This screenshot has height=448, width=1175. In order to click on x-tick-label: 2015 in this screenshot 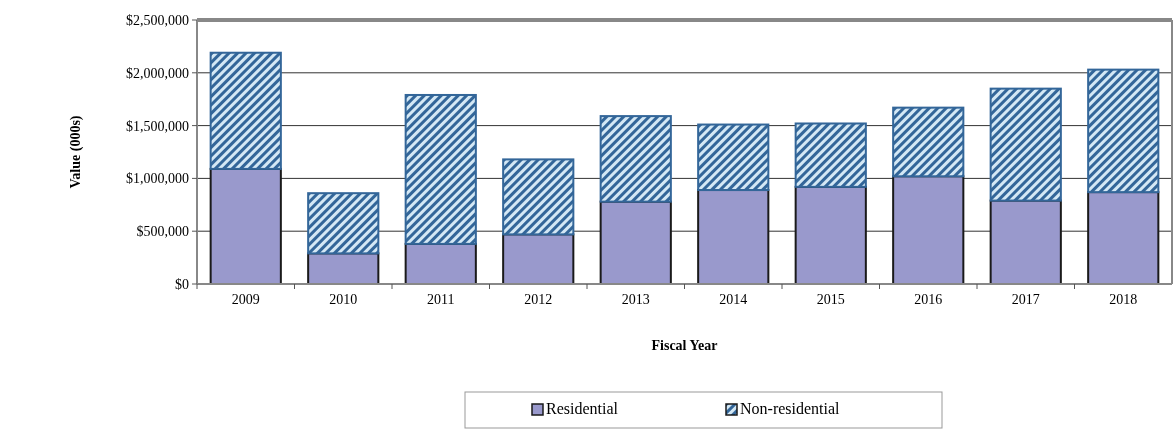, I will do `click(830, 299)`.